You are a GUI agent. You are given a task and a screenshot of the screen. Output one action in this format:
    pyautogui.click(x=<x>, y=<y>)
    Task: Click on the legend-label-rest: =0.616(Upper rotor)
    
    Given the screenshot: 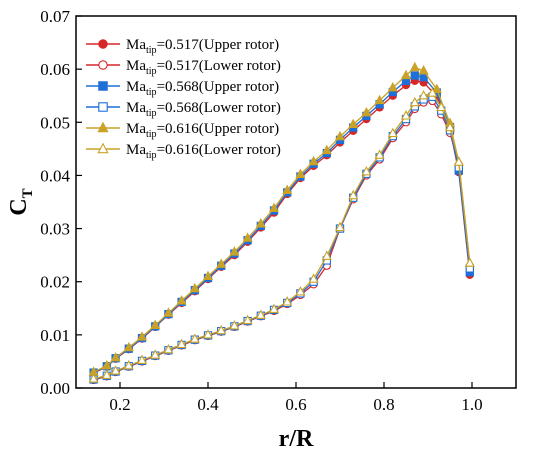 What is the action you would take?
    pyautogui.click(x=218, y=129)
    